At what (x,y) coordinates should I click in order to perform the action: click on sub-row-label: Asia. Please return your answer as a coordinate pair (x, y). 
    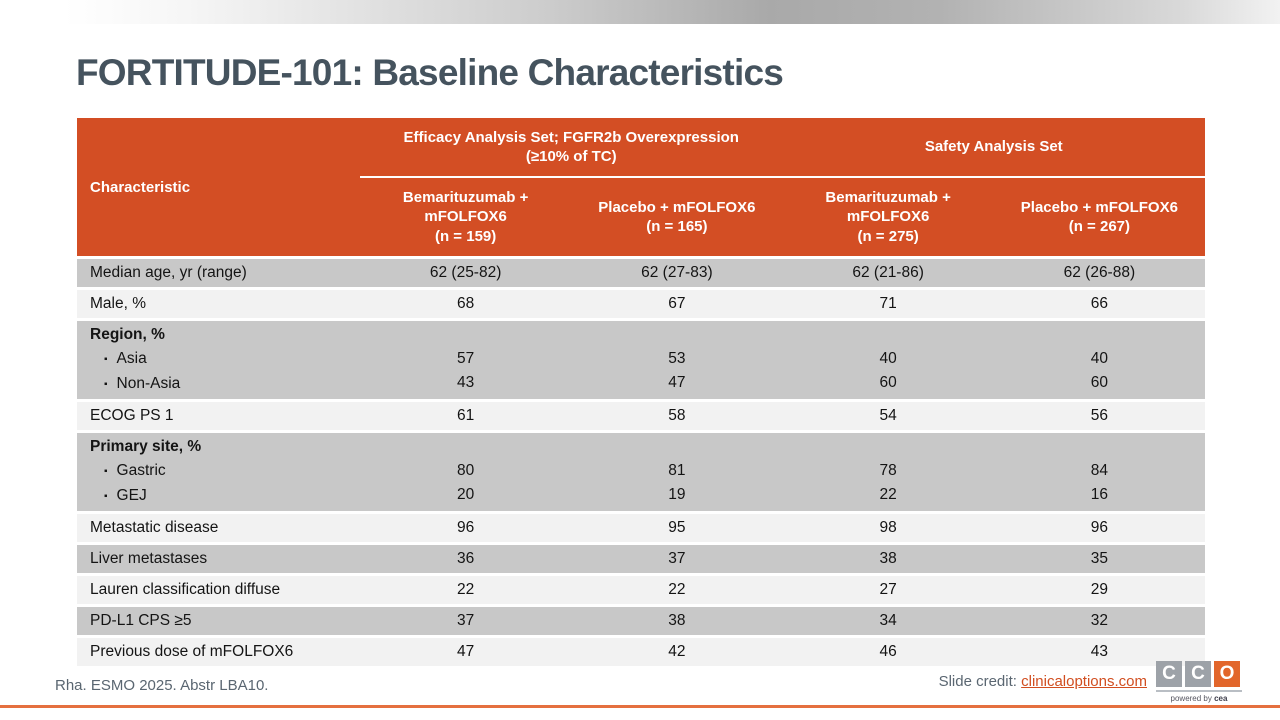
    Looking at the image, I should click on (131, 358).